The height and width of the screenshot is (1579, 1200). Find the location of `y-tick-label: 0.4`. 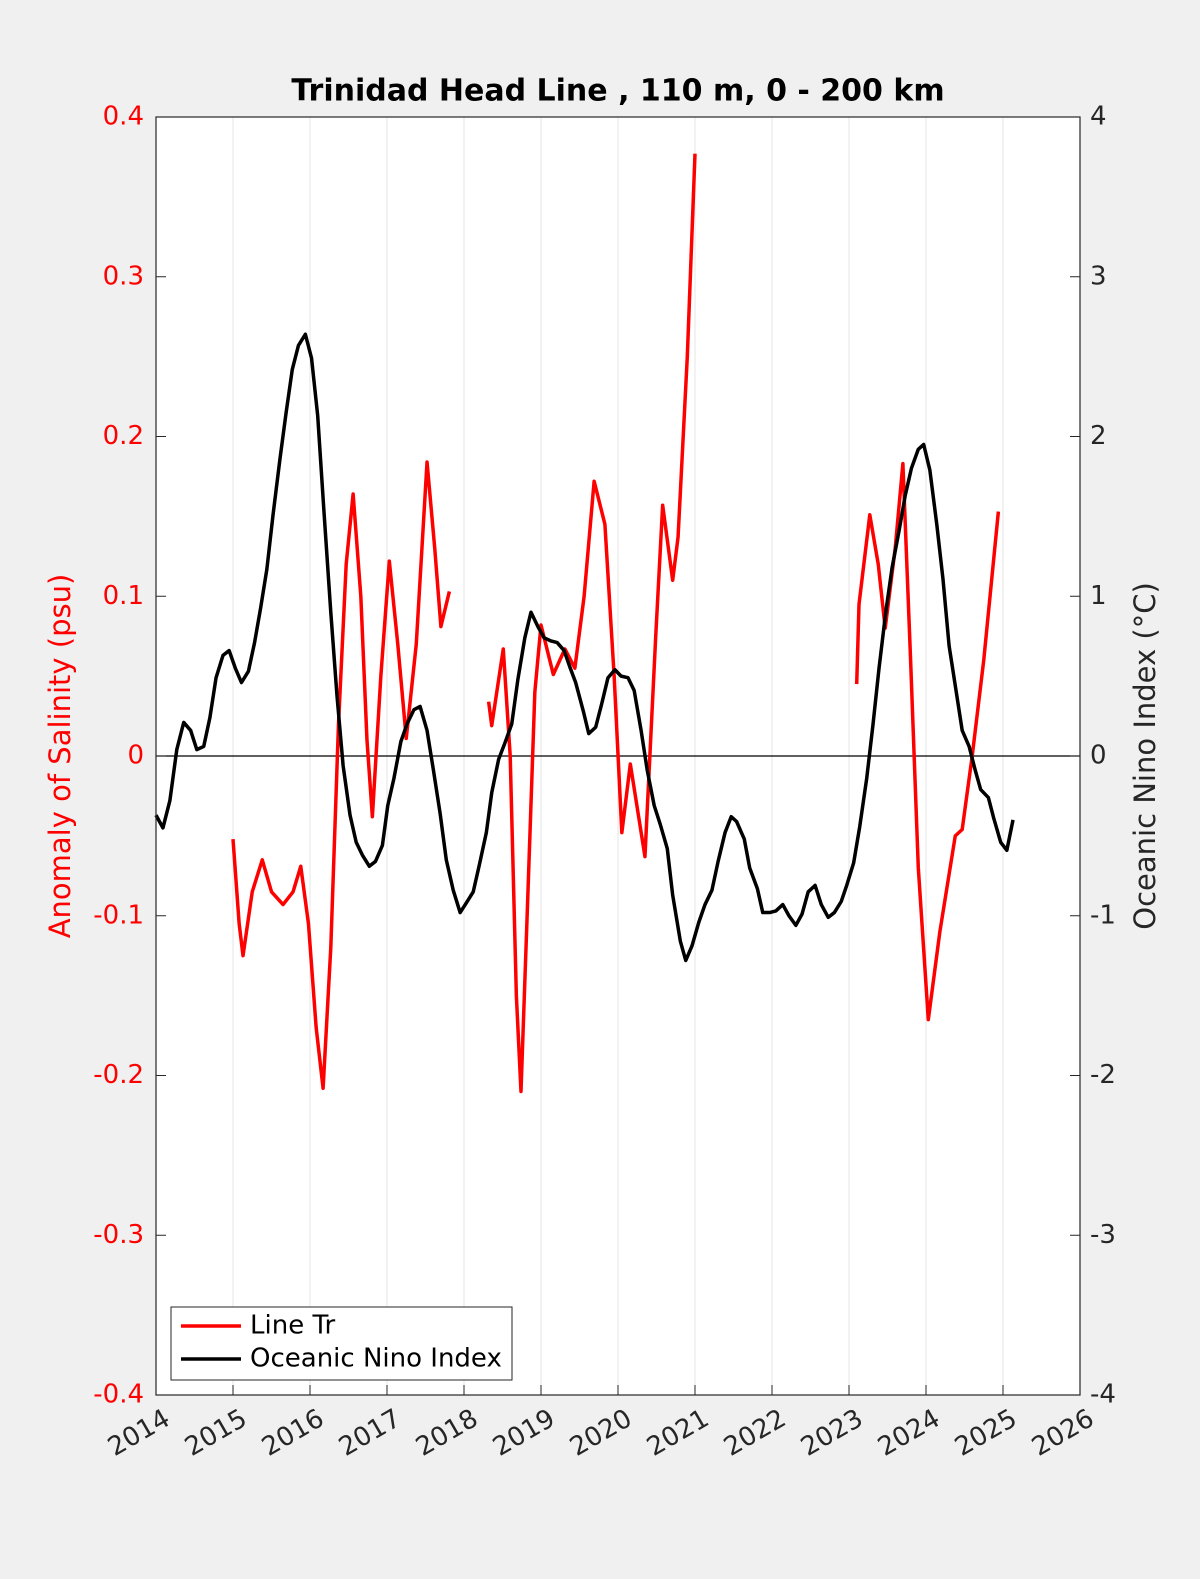

y-tick-label: 0.4 is located at coordinates (123, 117).